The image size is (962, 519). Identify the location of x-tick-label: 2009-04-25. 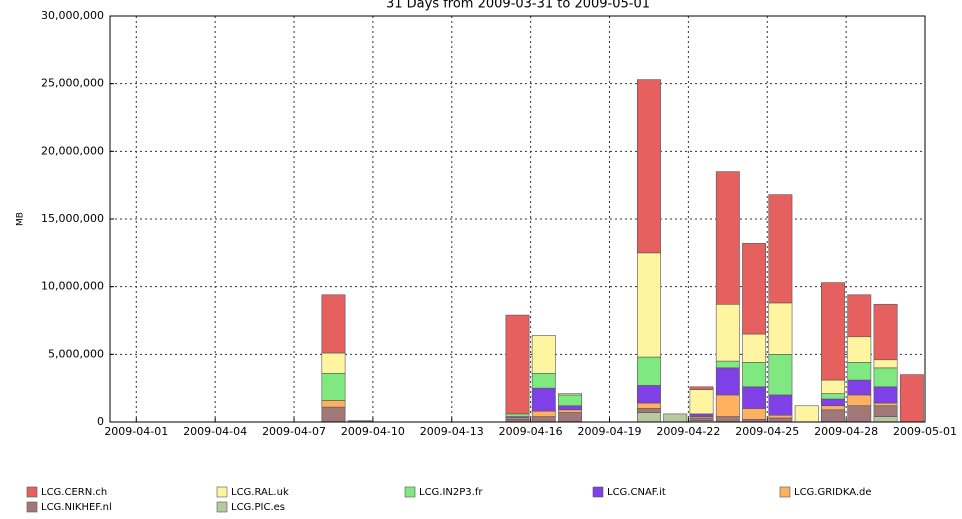
(767, 431).